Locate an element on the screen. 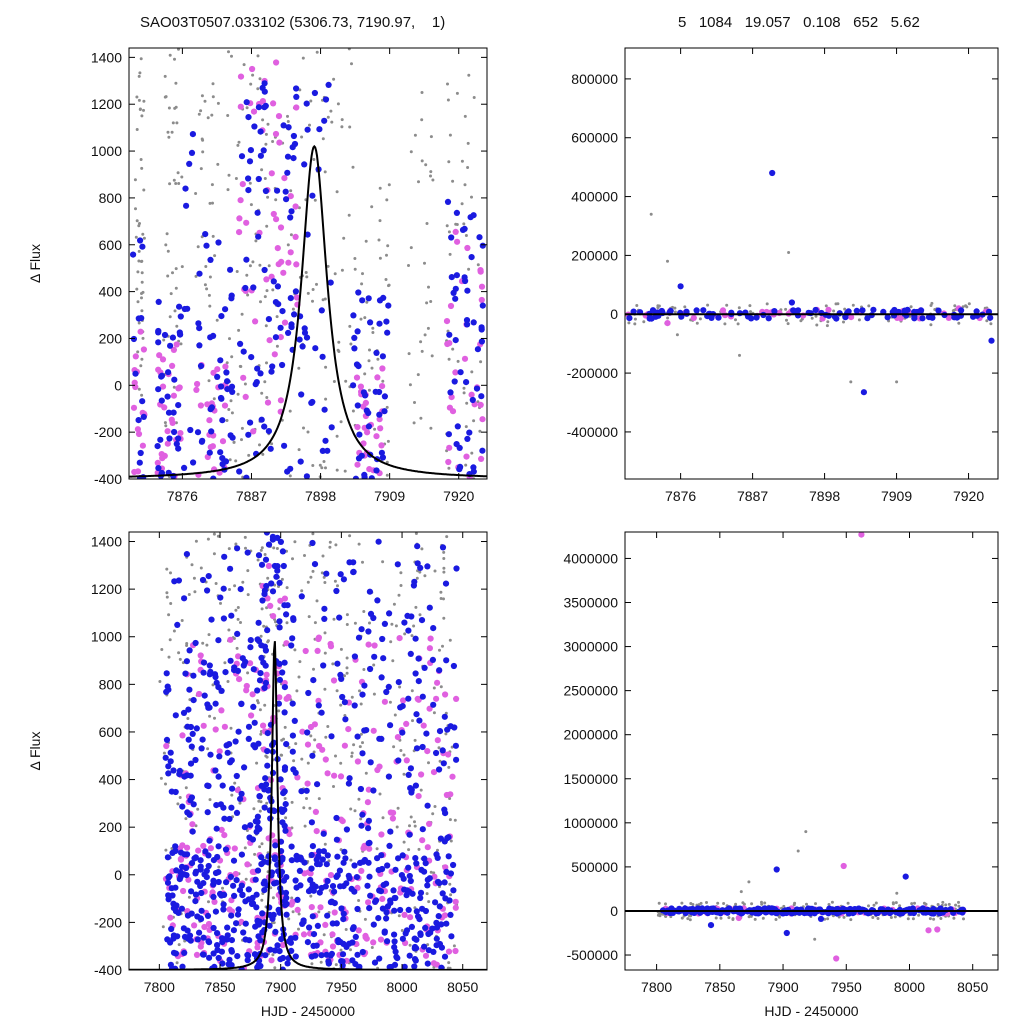 This screenshot has width=1024, height=1024. y-tick-label: 1000000 is located at coordinates (590, 823).